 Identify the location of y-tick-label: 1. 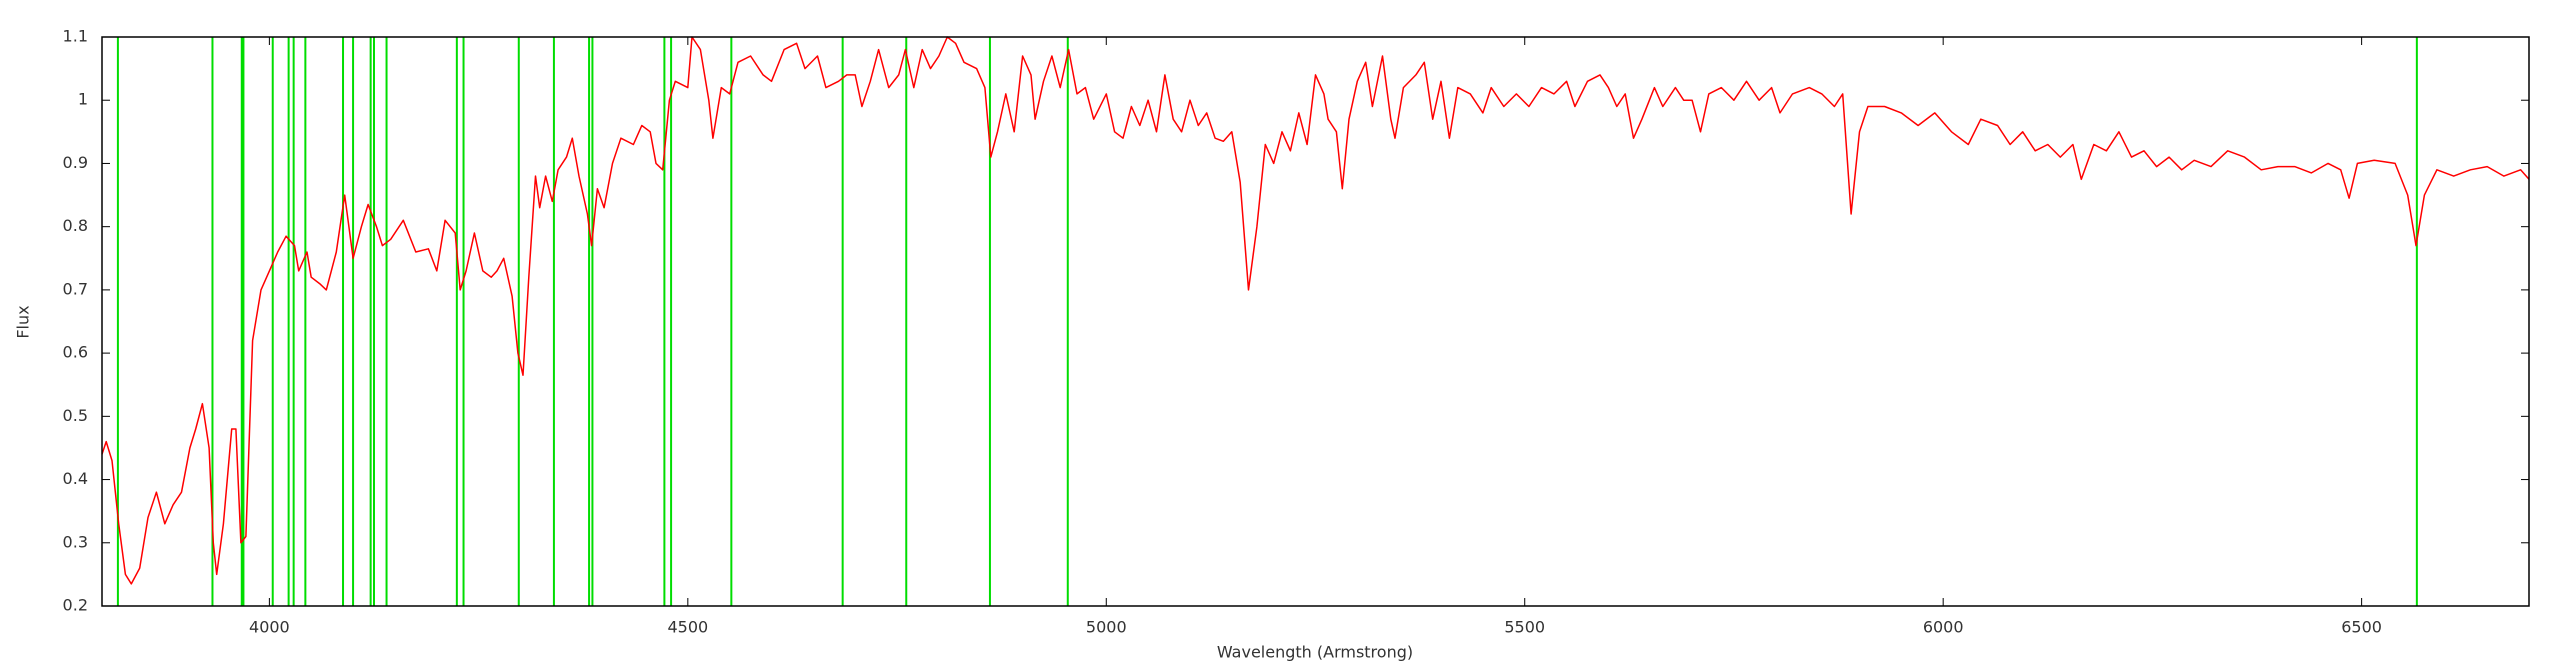
(83, 99).